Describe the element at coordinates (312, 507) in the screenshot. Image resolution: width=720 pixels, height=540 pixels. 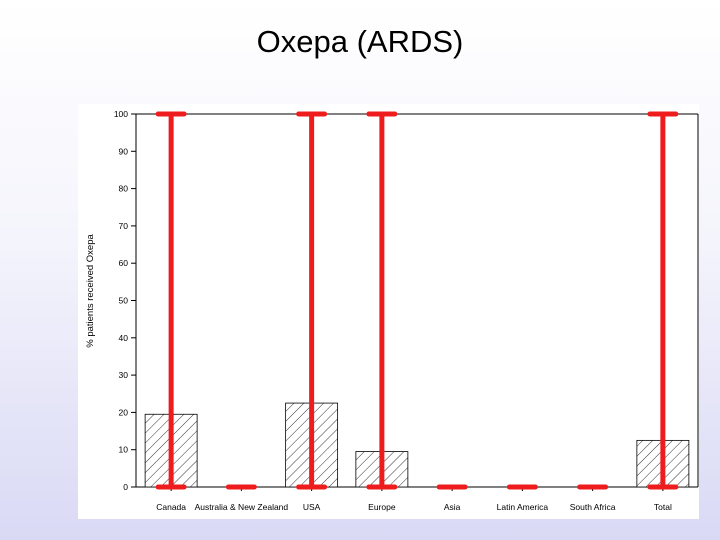
I see `x-tick-label: USA` at that location.